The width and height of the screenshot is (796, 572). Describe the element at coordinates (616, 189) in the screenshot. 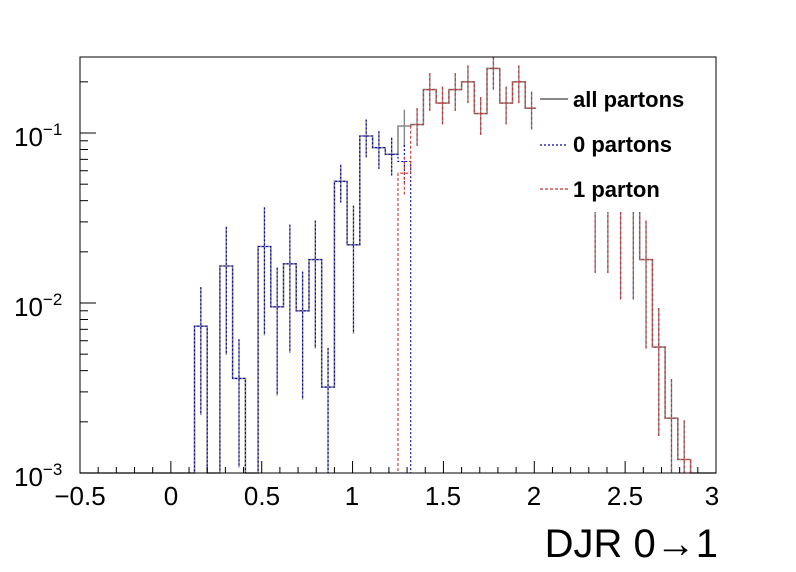

I see `legend-label-1-parton: 1 parton` at that location.